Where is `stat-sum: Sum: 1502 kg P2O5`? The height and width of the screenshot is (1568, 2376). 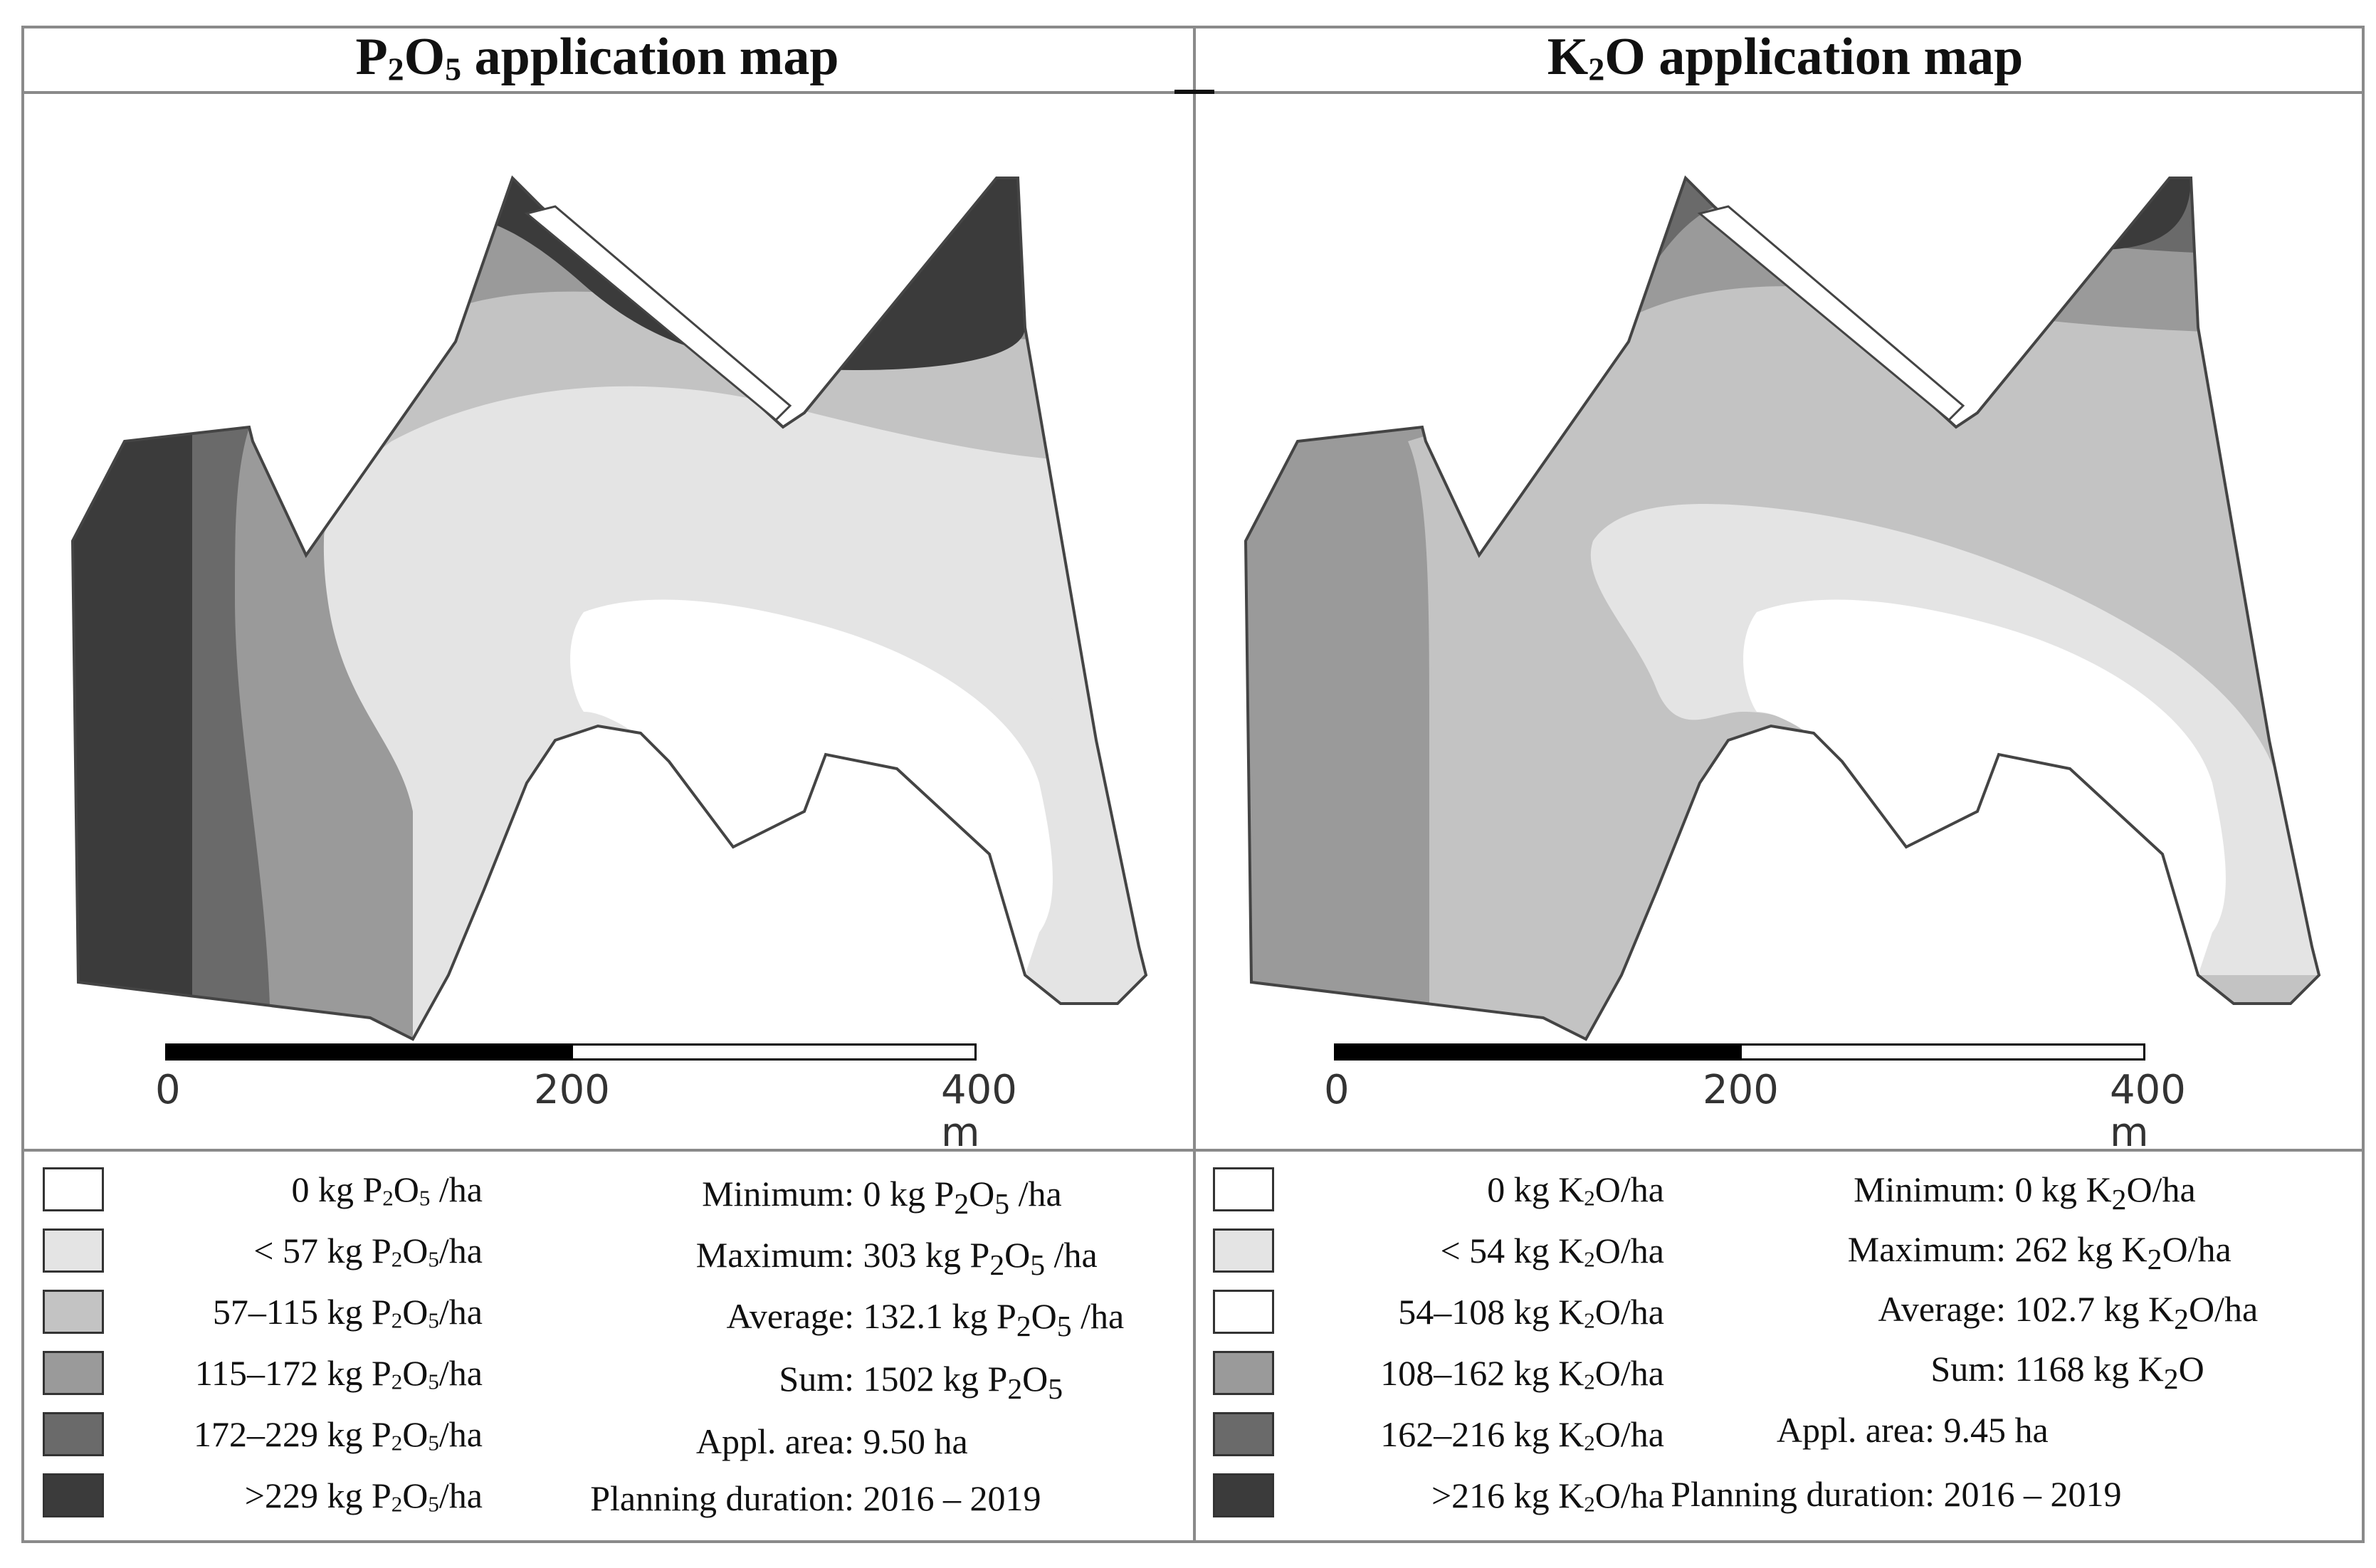 stat-sum: Sum: 1502 kg P2O5 is located at coordinates (921, 1382).